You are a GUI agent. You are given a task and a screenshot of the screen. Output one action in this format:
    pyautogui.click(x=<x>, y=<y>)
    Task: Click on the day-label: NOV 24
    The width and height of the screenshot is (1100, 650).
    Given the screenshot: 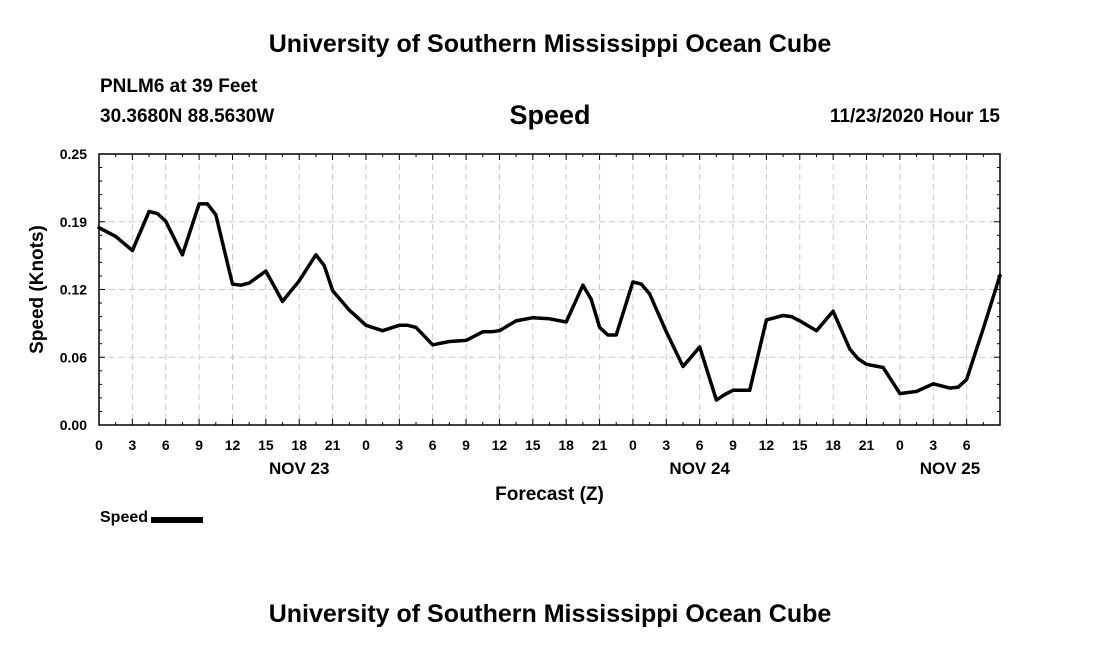 What is the action you would take?
    pyautogui.click(x=699, y=468)
    